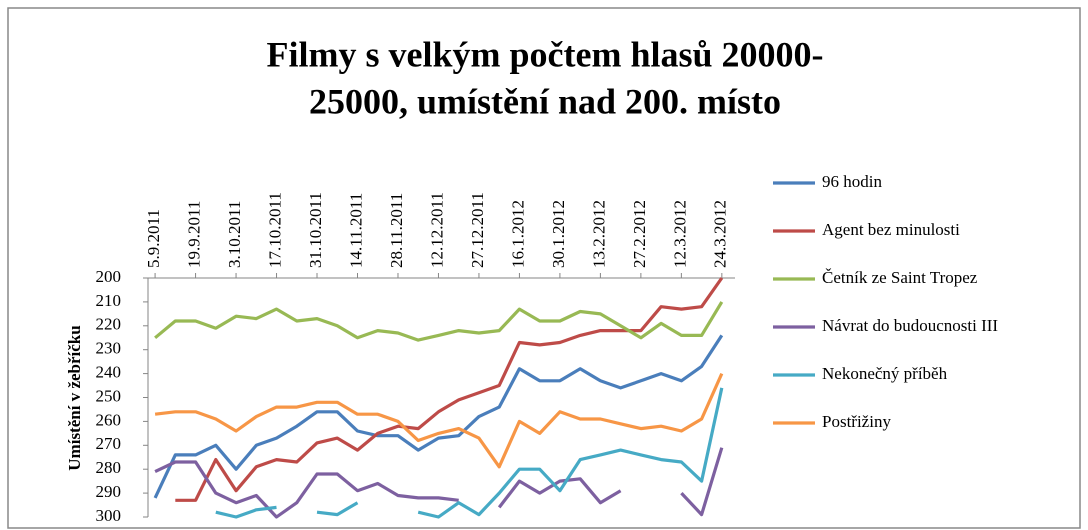 The width and height of the screenshot is (1088, 530). What do you see at coordinates (315, 230) in the screenshot?
I see `x-tick-label: 31.10.2011` at bounding box center [315, 230].